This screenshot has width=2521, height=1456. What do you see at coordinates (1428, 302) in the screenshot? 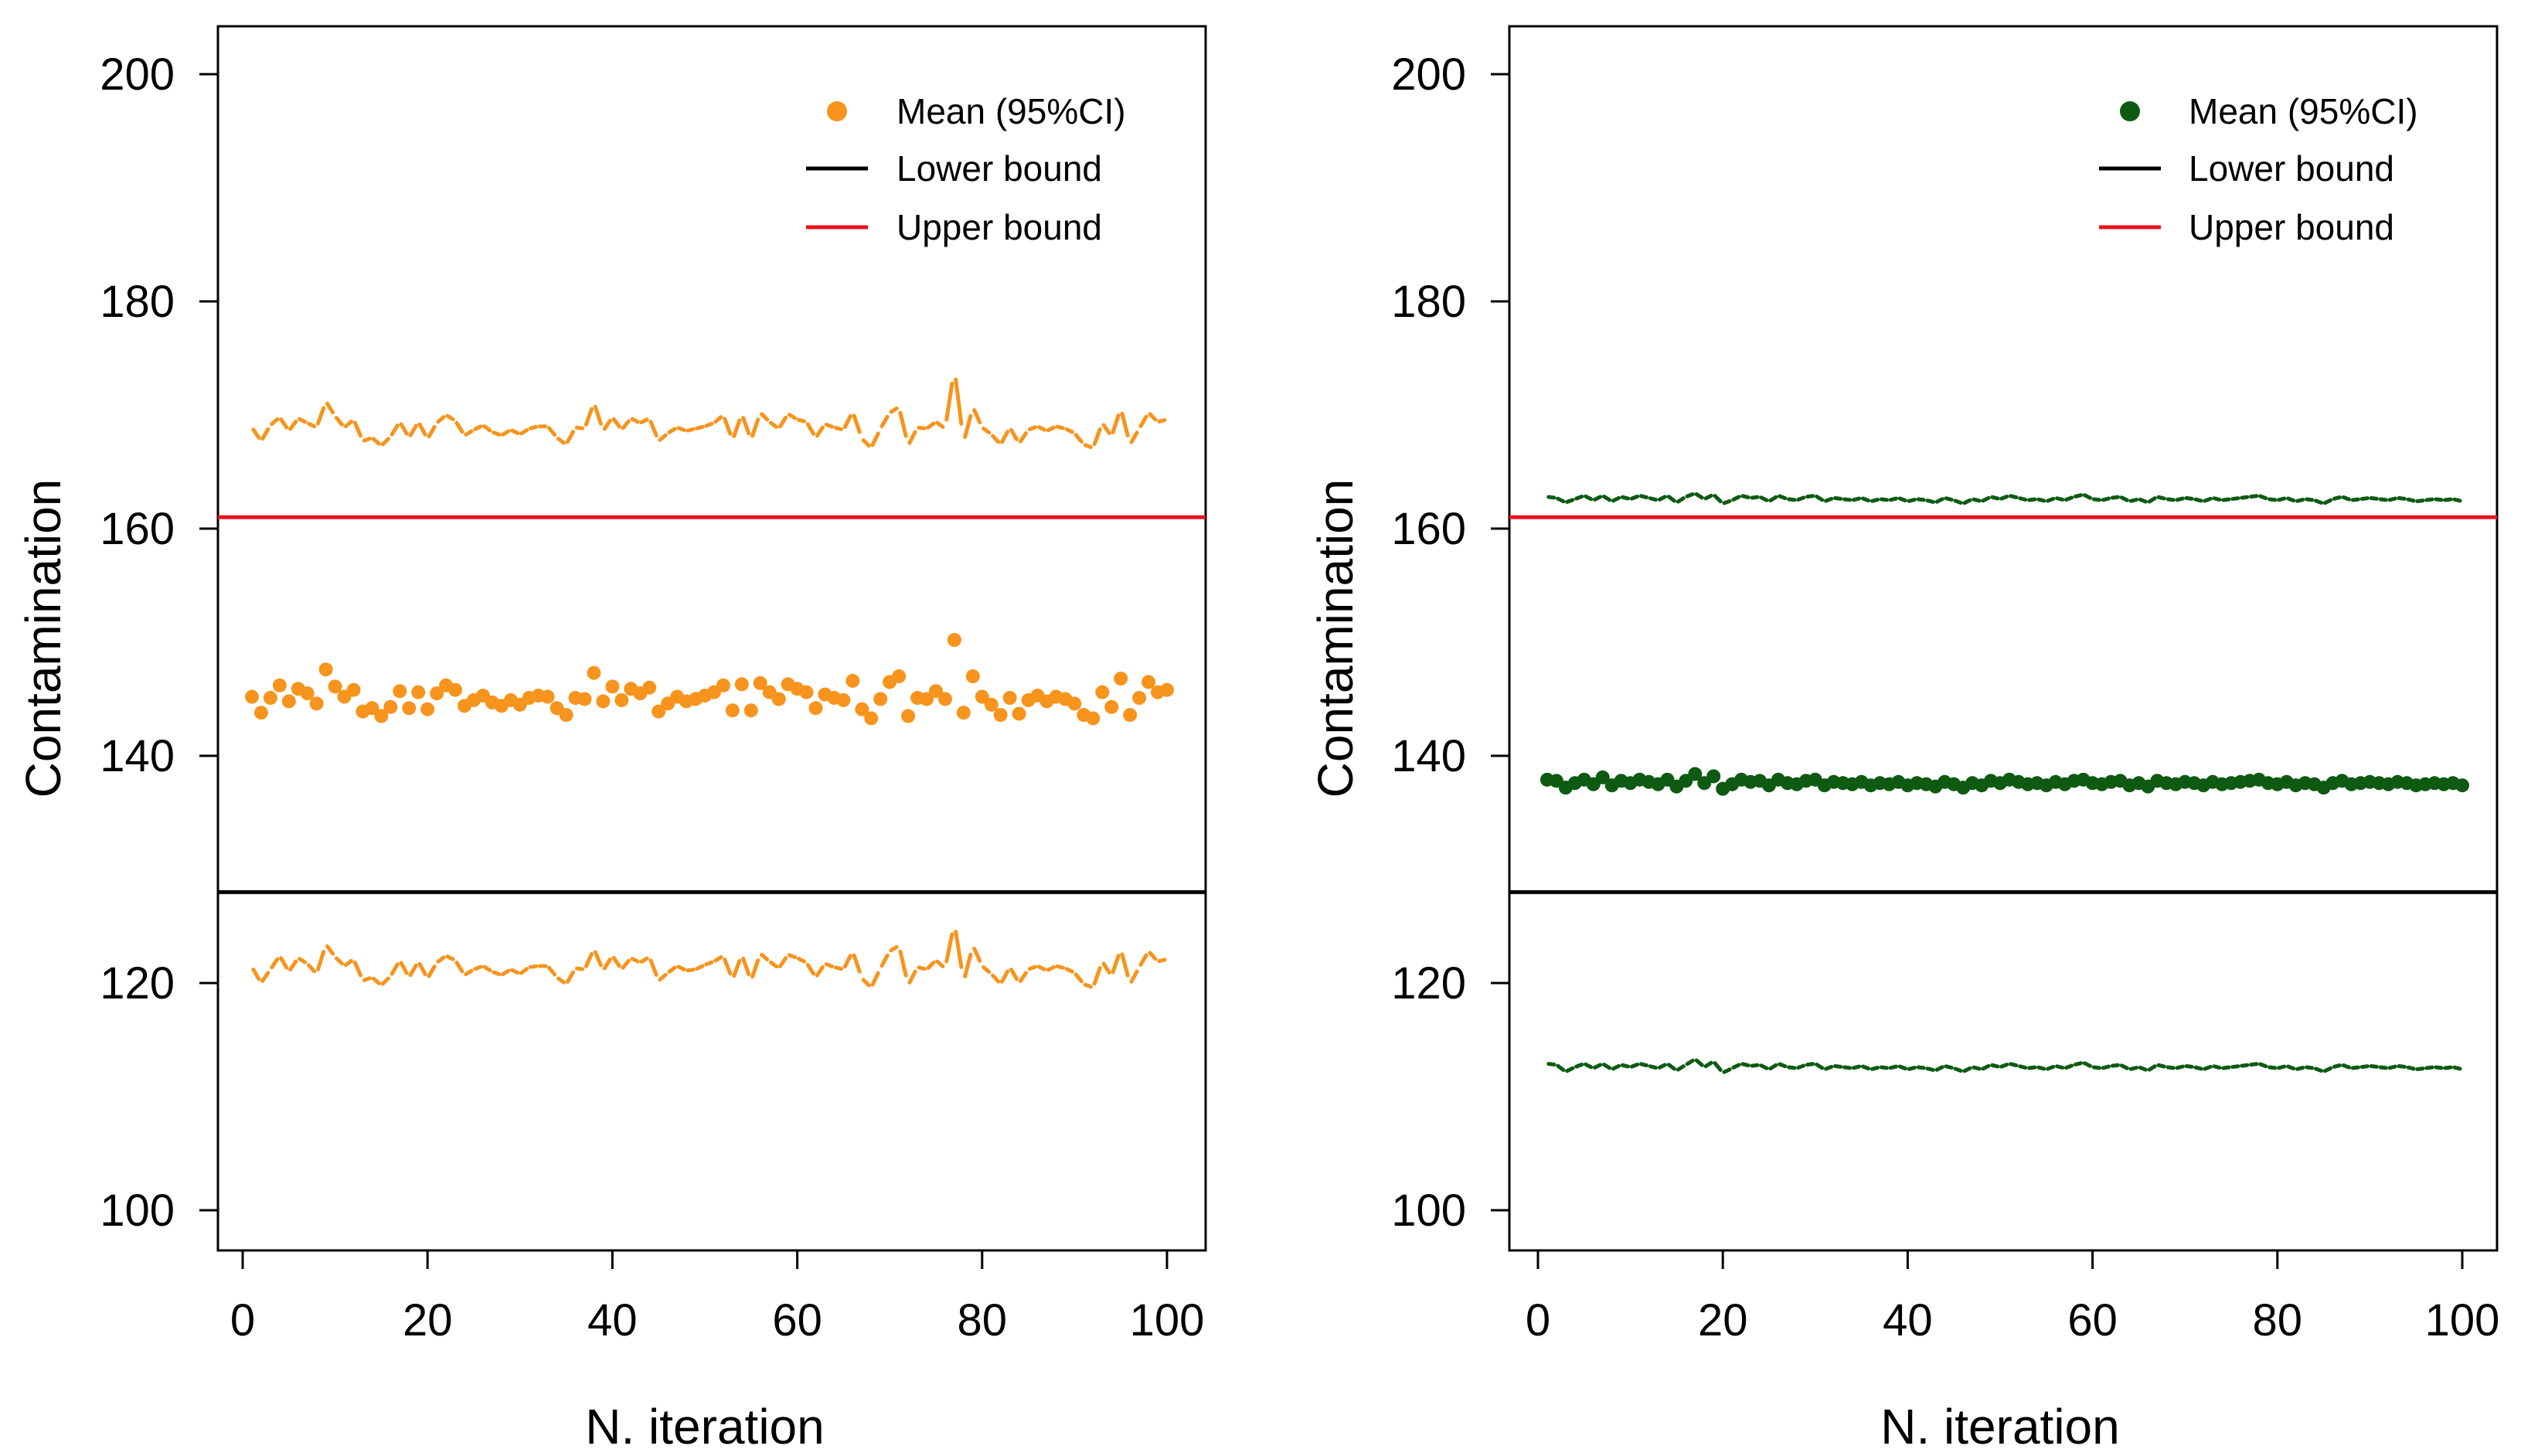
I see `right-y-tick-label: 180` at bounding box center [1428, 302].